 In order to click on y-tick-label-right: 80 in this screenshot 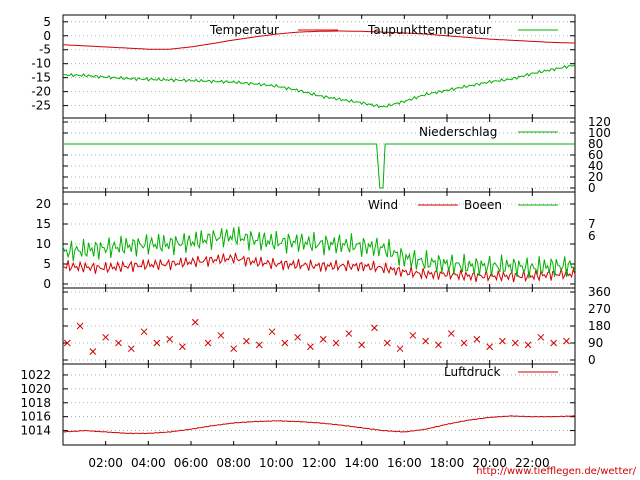, I will do `click(595, 144)`.